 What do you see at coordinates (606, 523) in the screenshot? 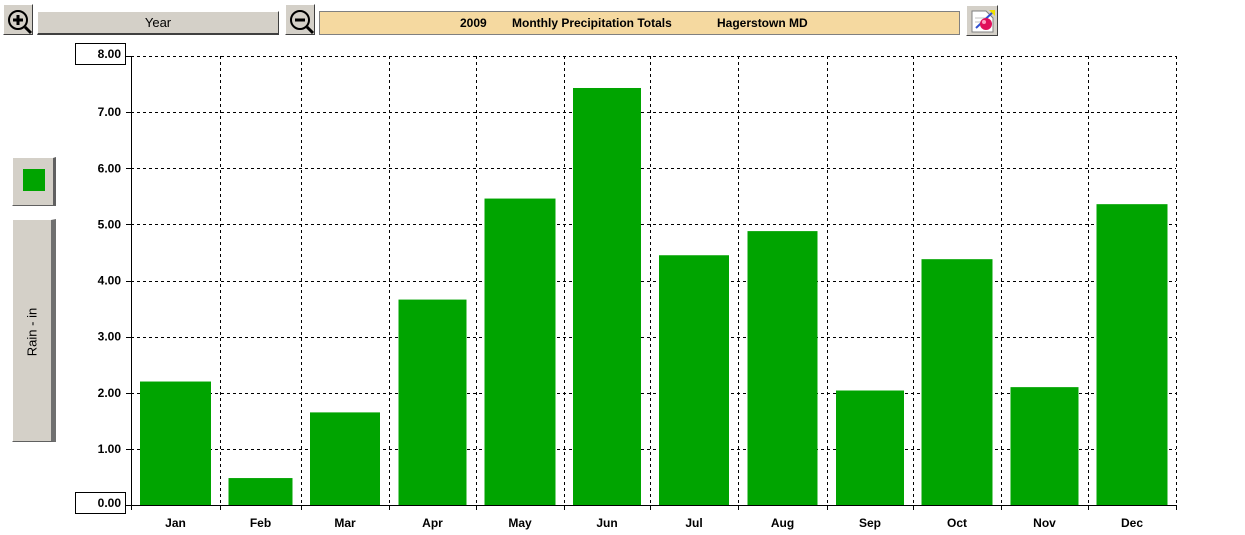
I see `x-tick-label: Jun` at bounding box center [606, 523].